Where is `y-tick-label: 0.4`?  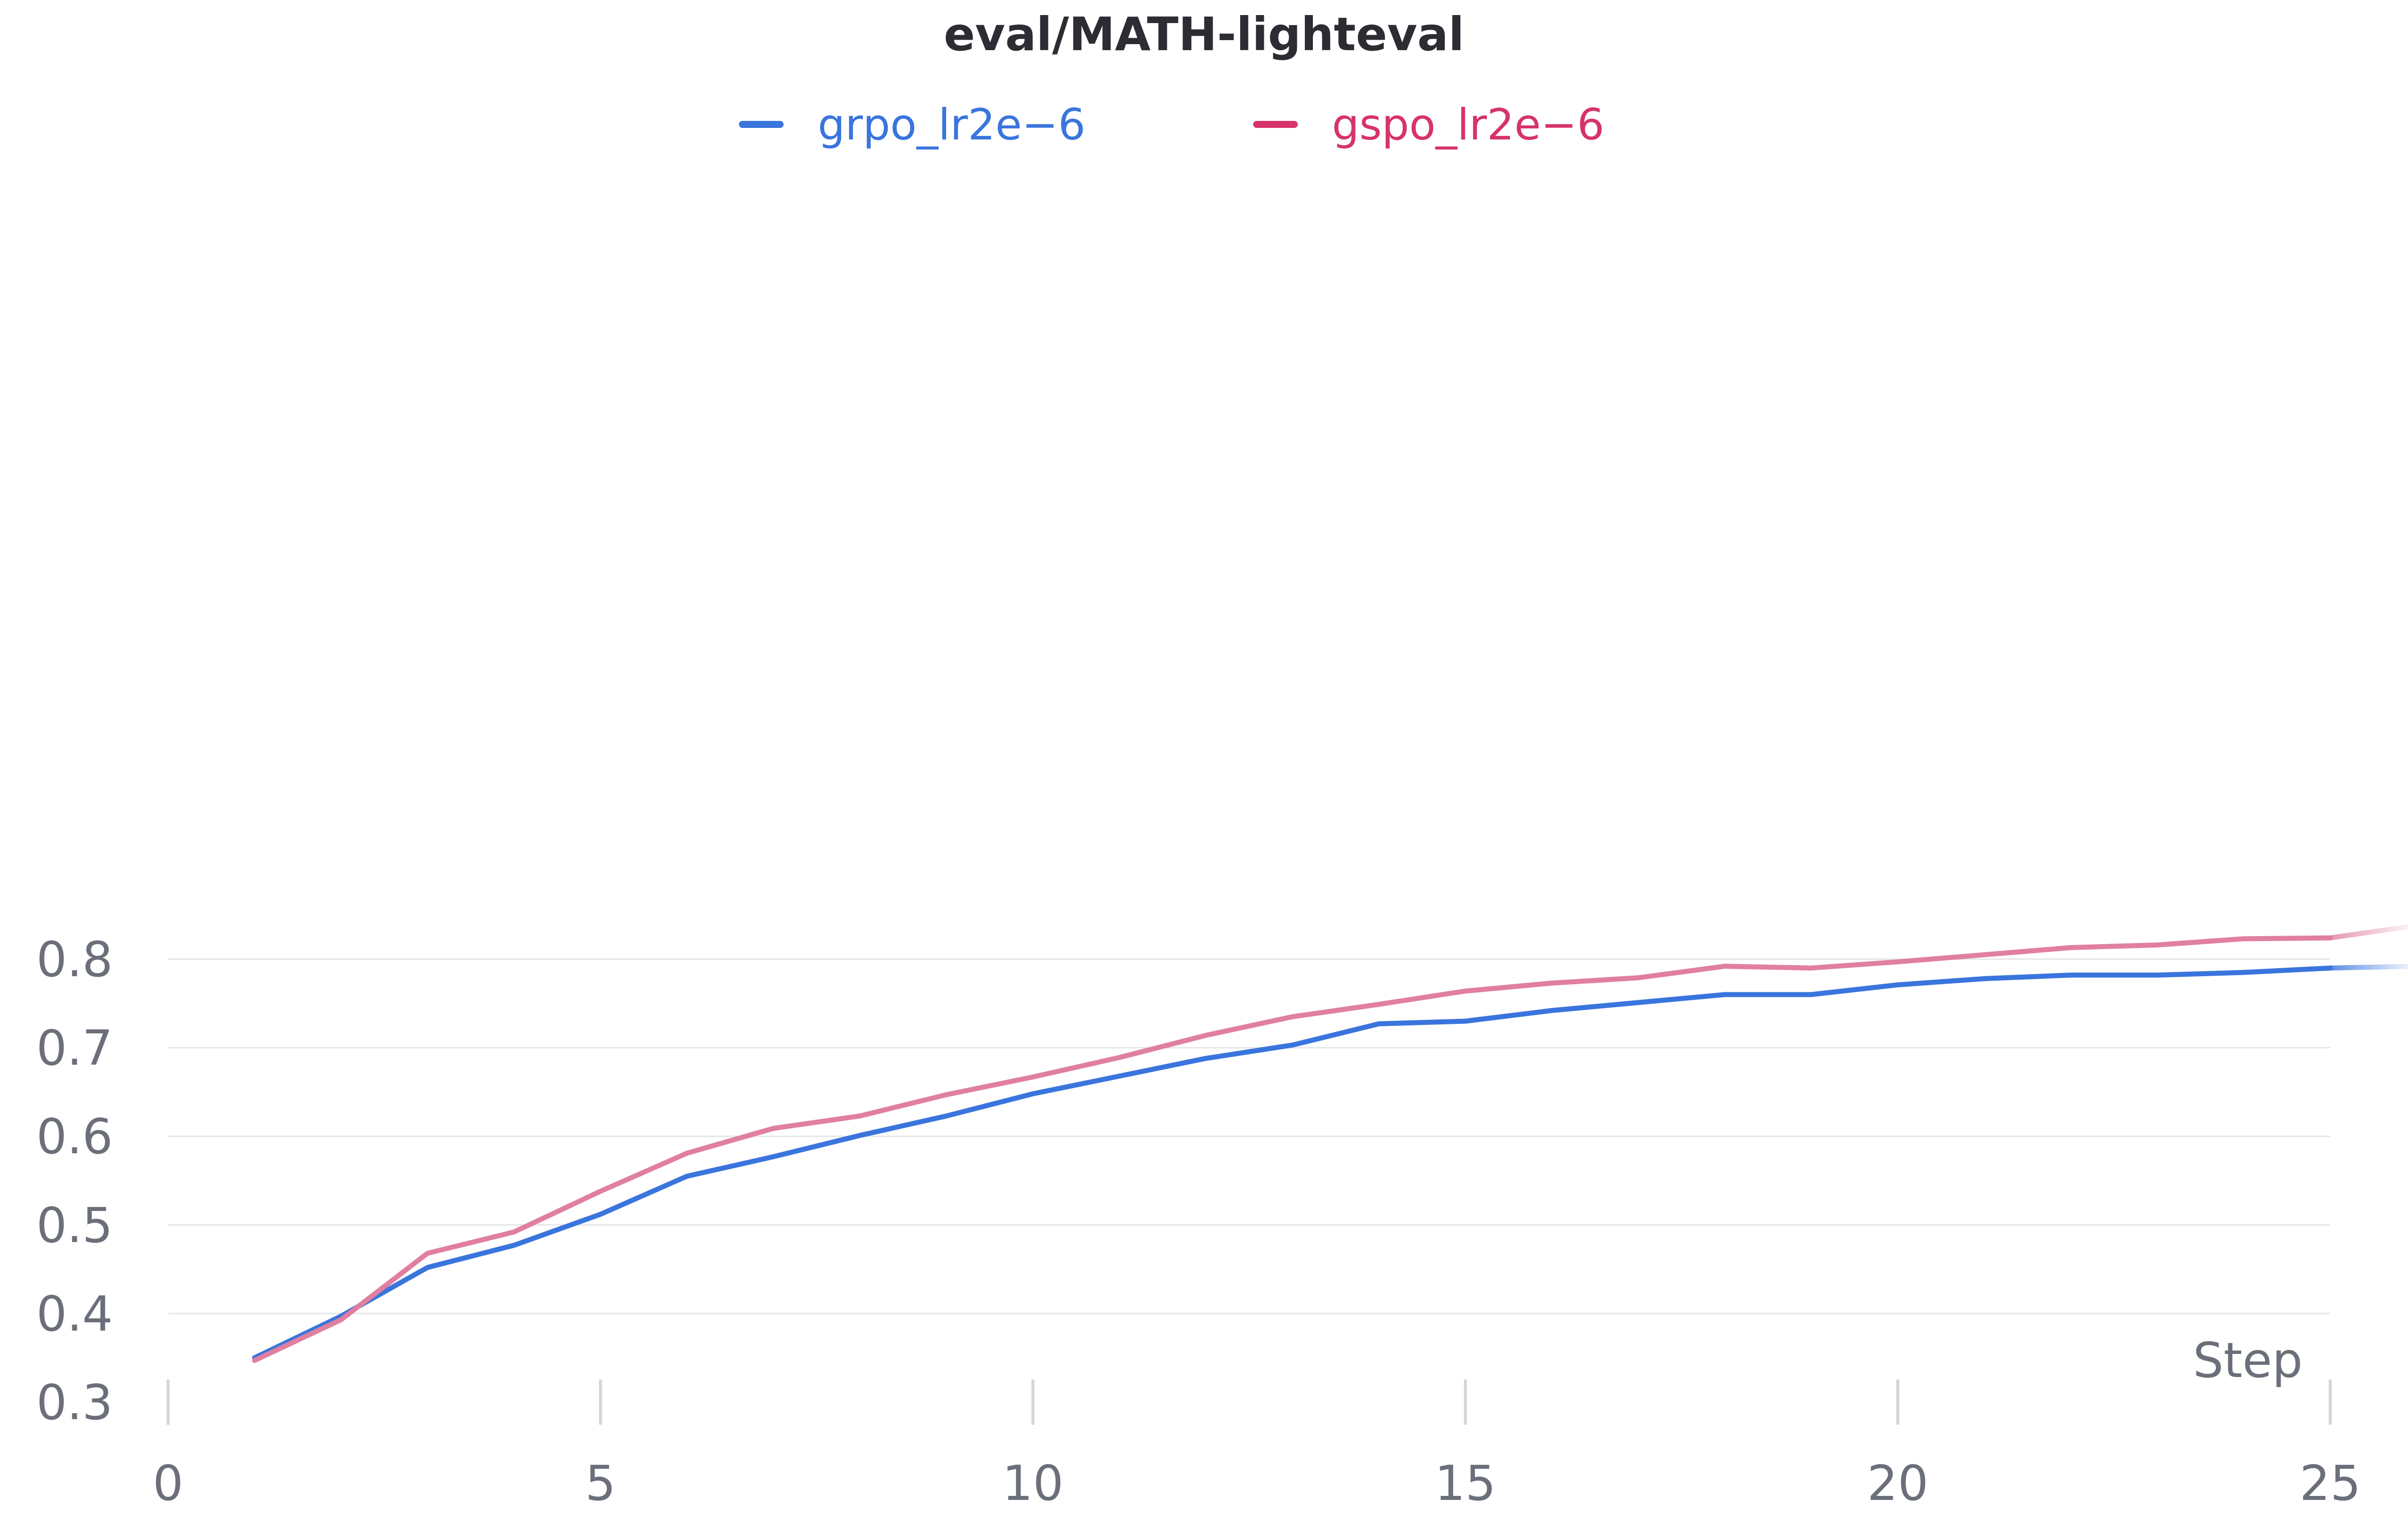 y-tick-label: 0.4 is located at coordinates (74, 1314).